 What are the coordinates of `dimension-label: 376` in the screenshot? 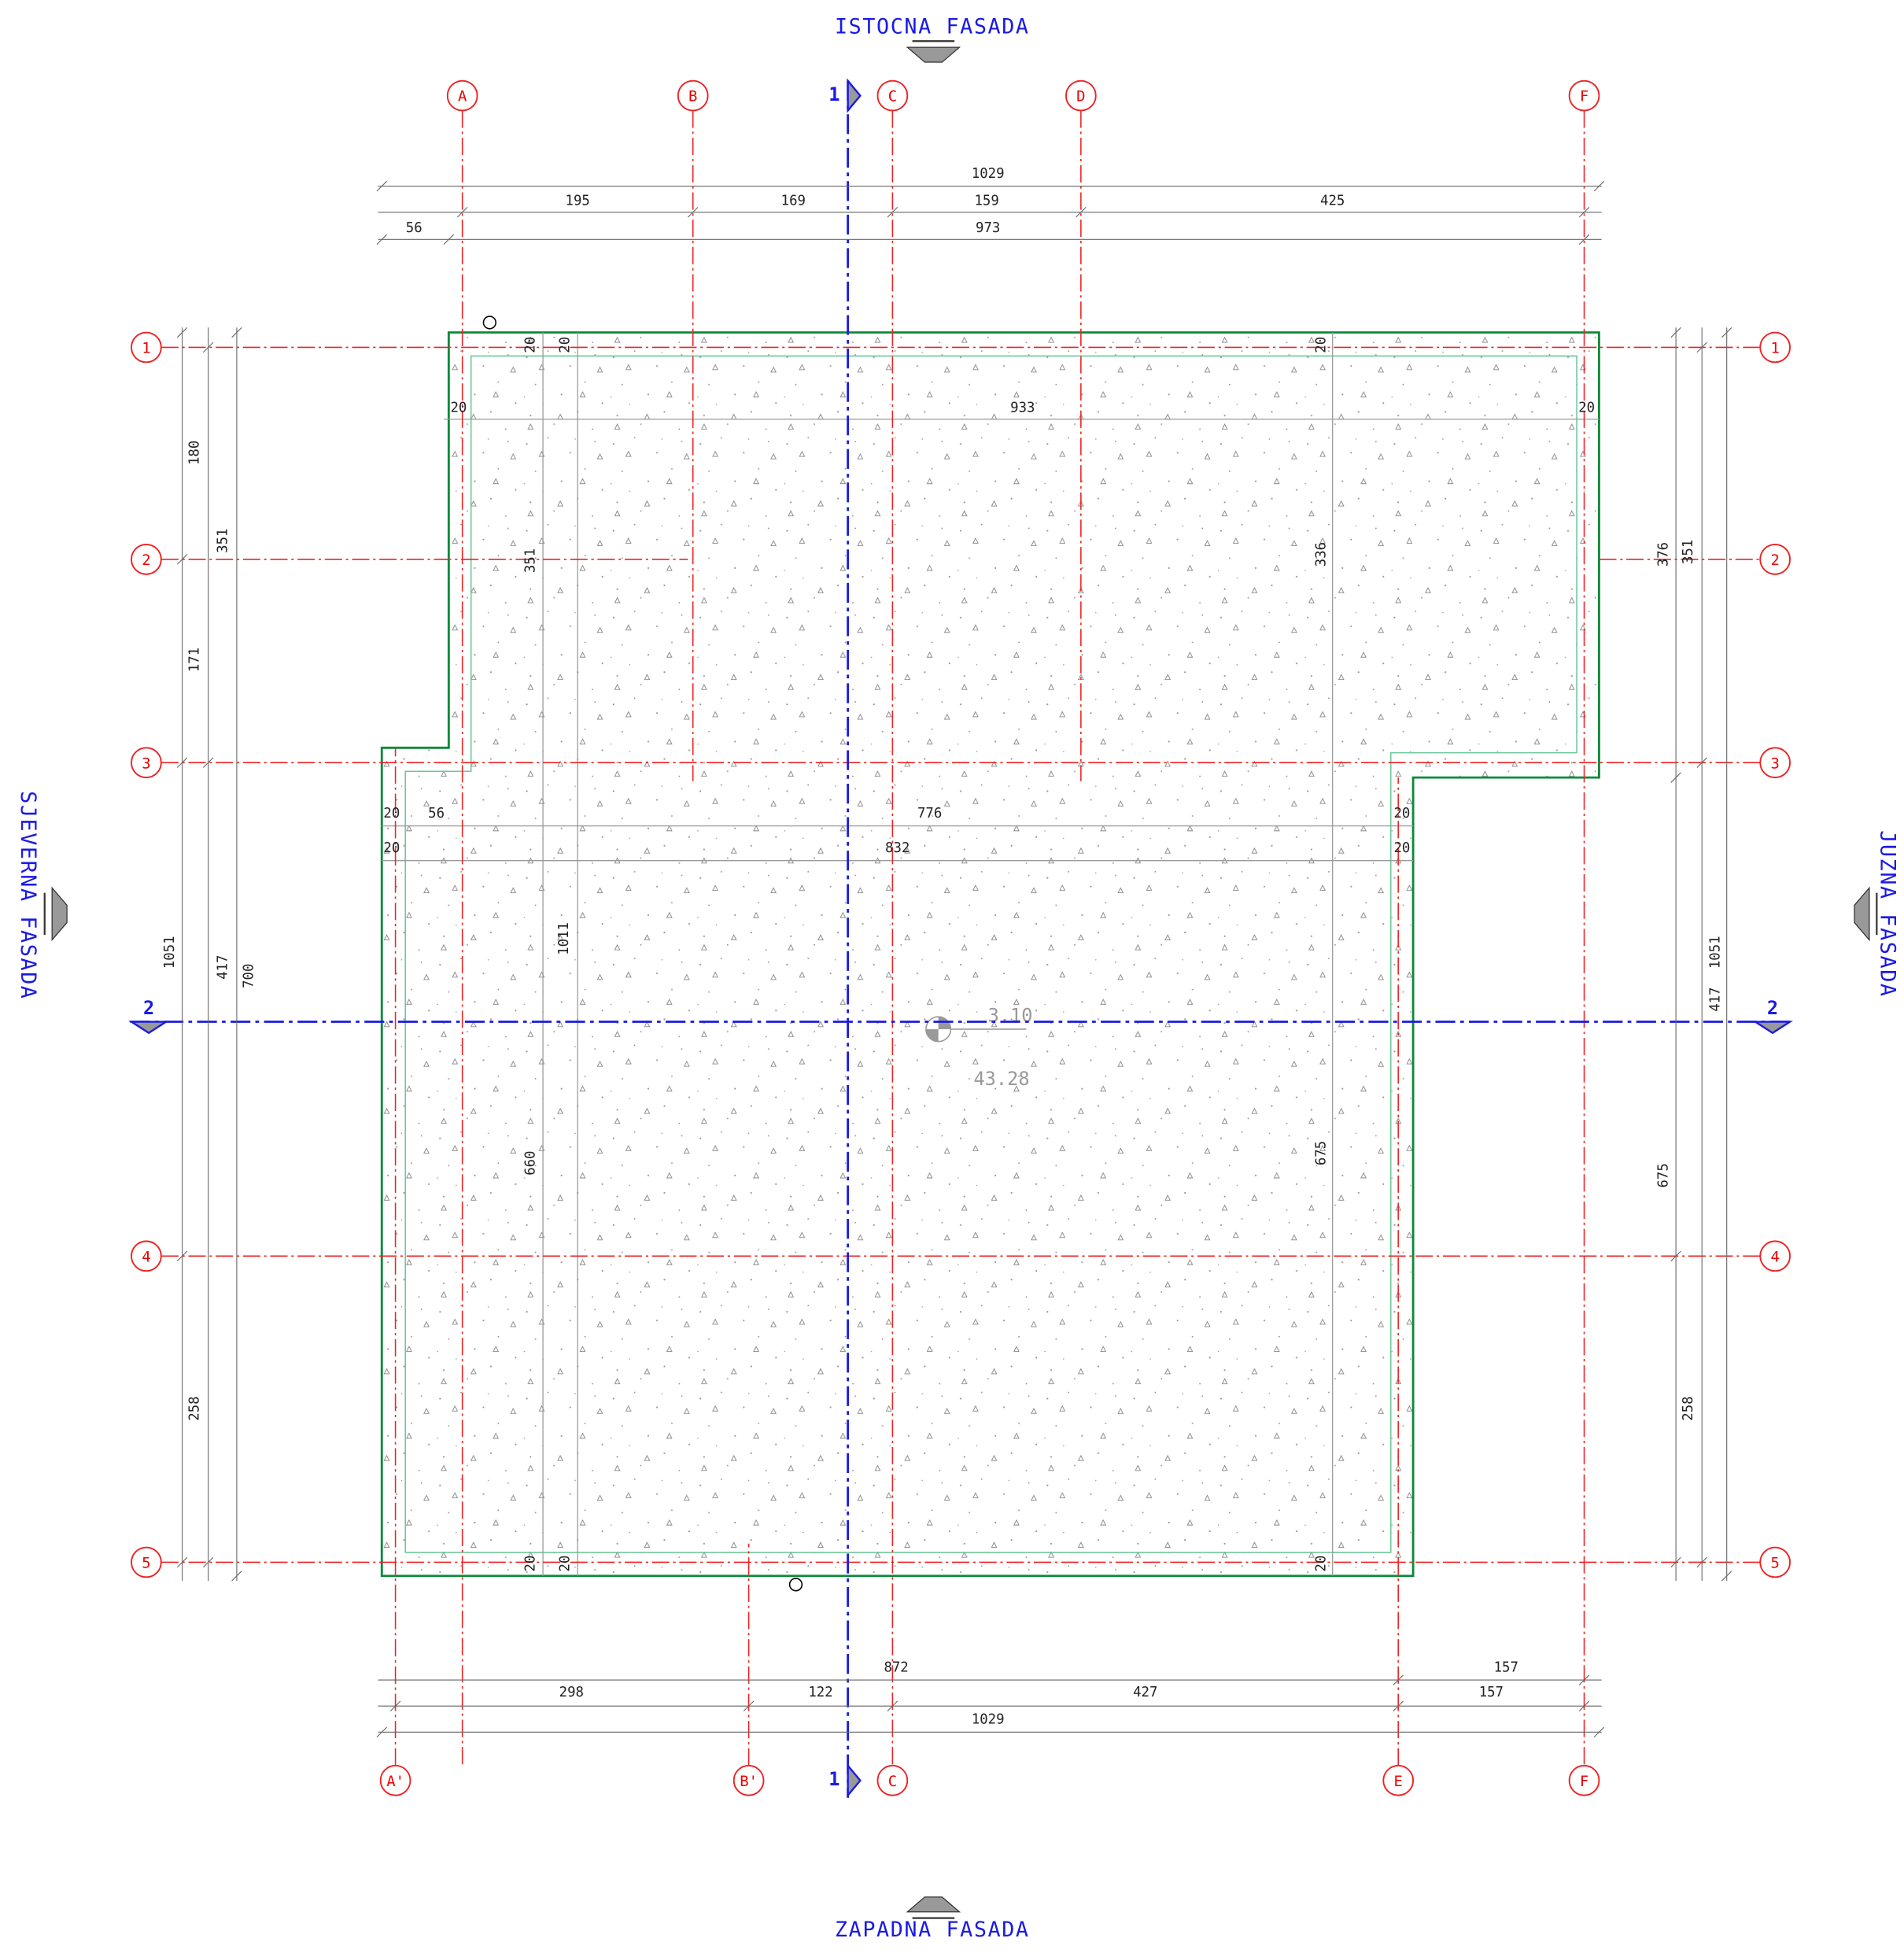 It's located at (1663, 555).